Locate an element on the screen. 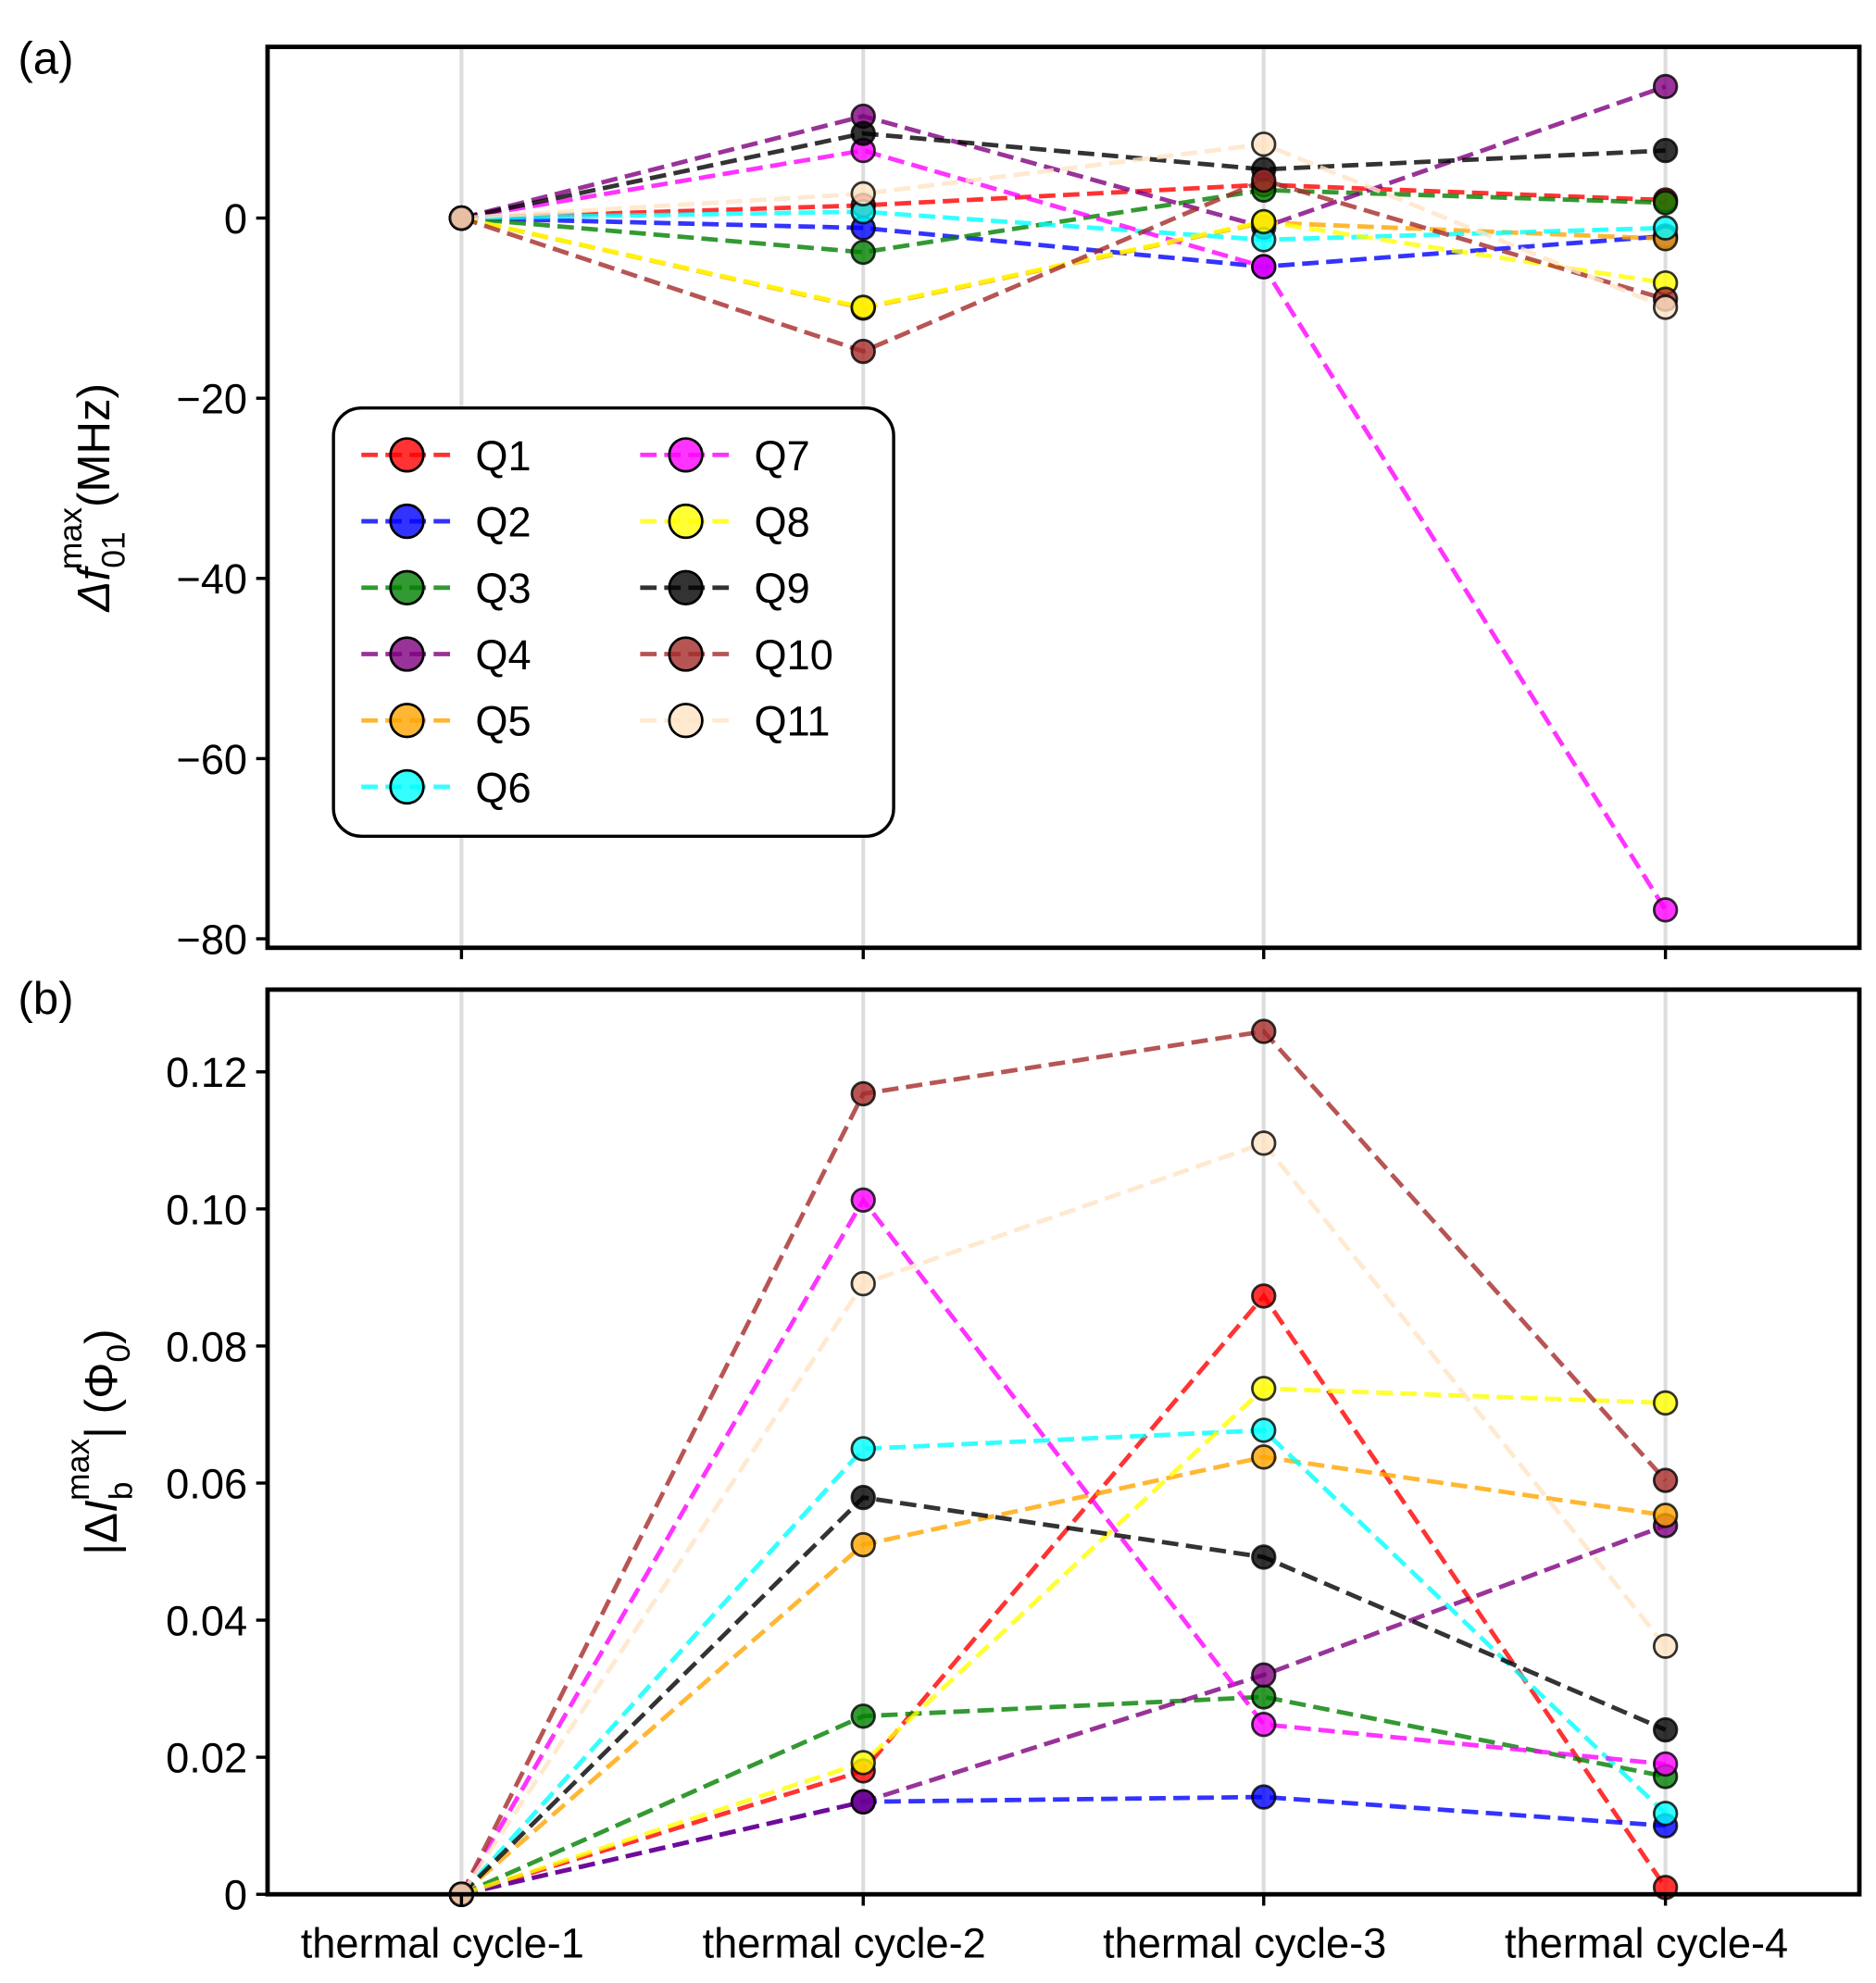  panel-label: (a) is located at coordinates (45, 57).